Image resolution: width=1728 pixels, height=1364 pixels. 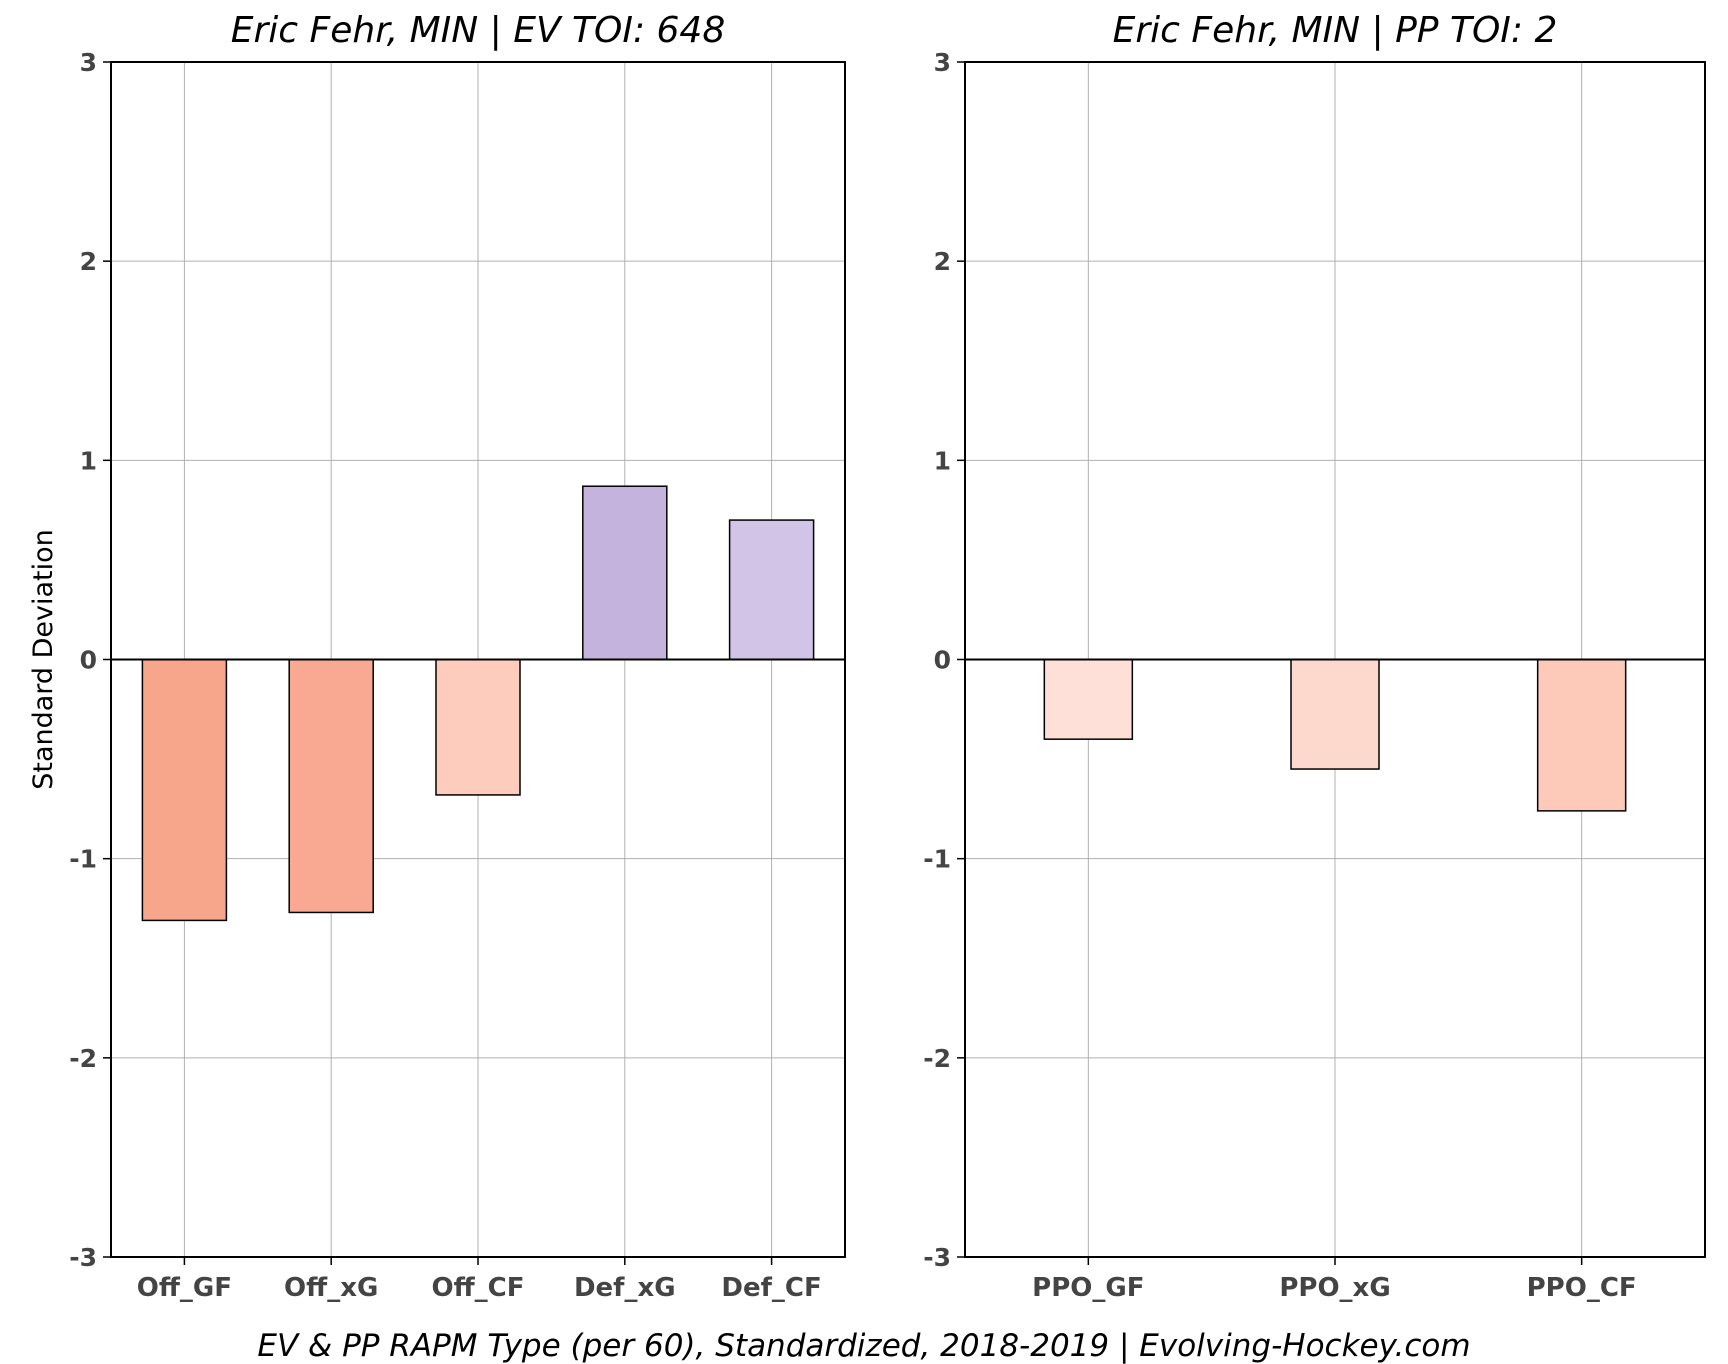 I want to click on bar-Def_CF, so click(x=771, y=590).